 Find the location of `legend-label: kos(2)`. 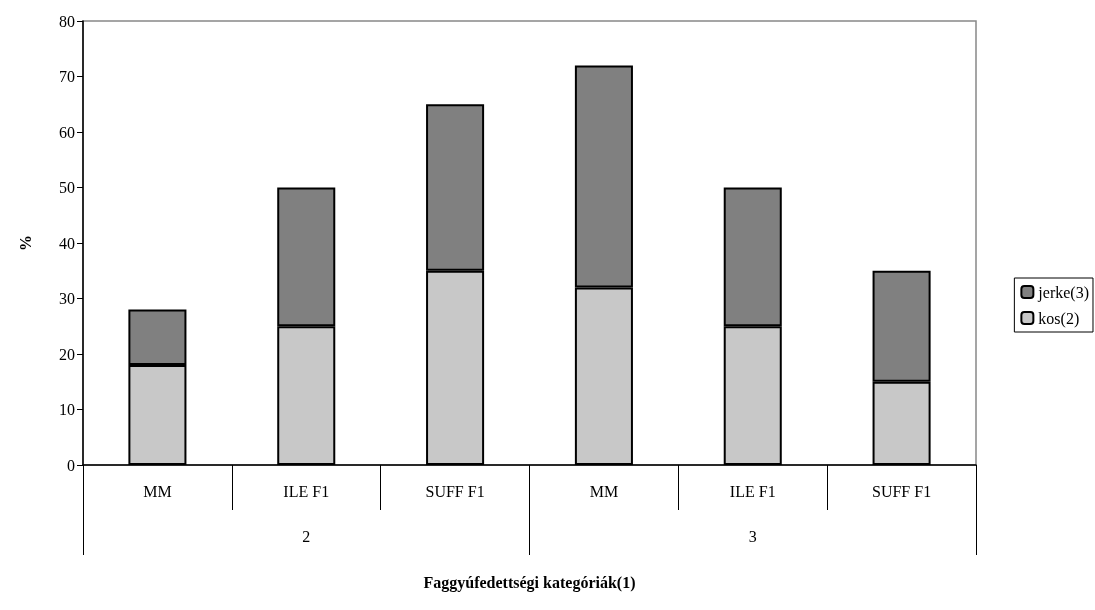

legend-label: kos(2) is located at coordinates (1059, 318).